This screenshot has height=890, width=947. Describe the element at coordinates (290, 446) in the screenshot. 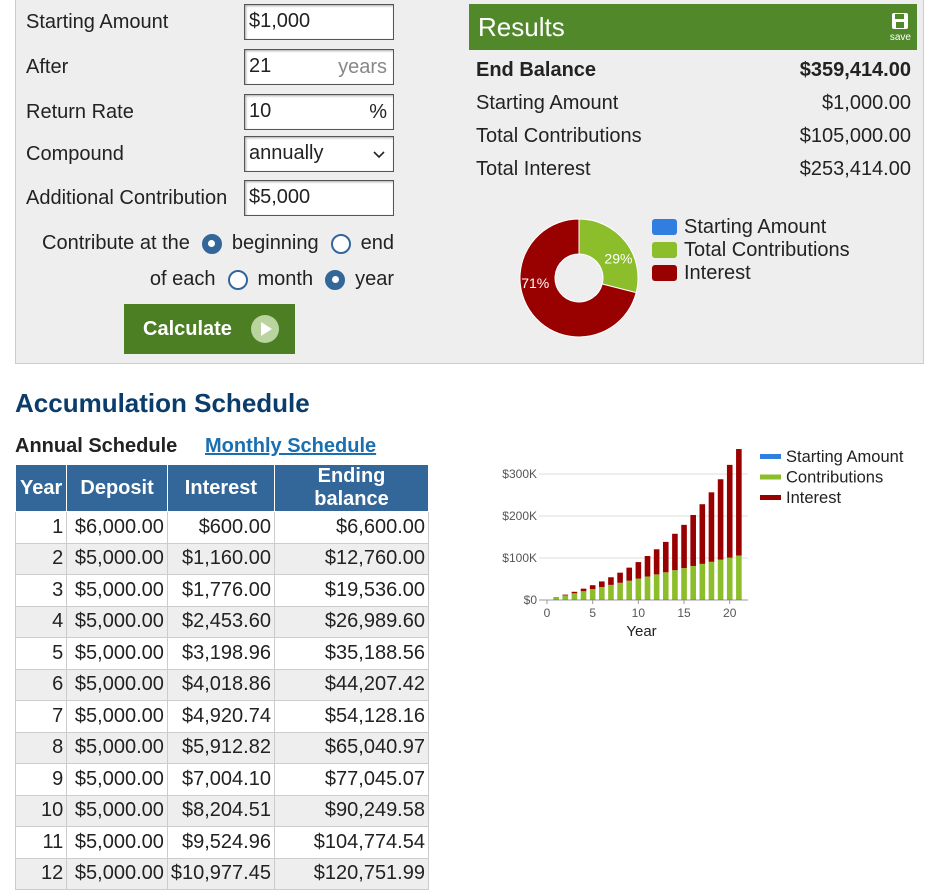

I see `tab-link: Monthly Schedule` at that location.